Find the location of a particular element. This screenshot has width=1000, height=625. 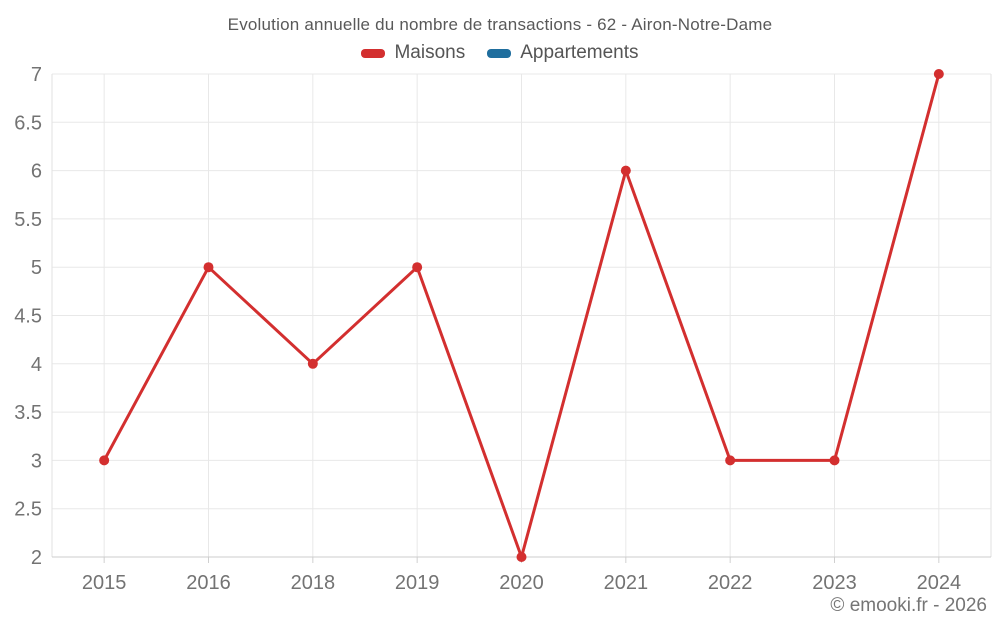

svg-text: 2021 is located at coordinates (626, 583).